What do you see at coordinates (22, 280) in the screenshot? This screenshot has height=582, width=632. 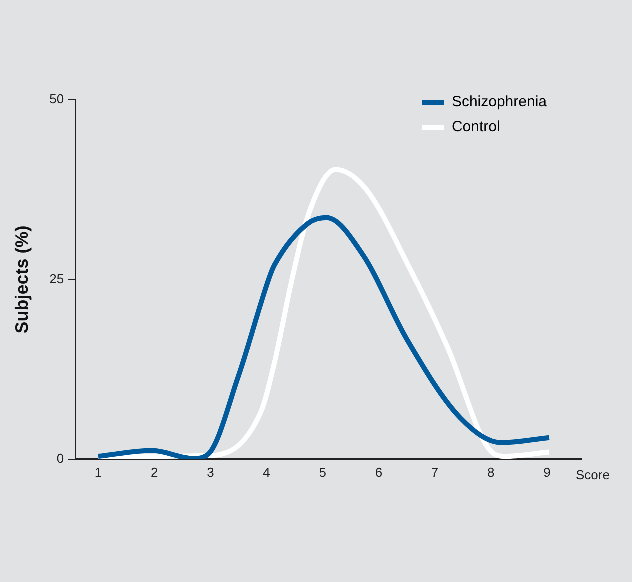 I see `y-axis-title: Subjects (%)` at bounding box center [22, 280].